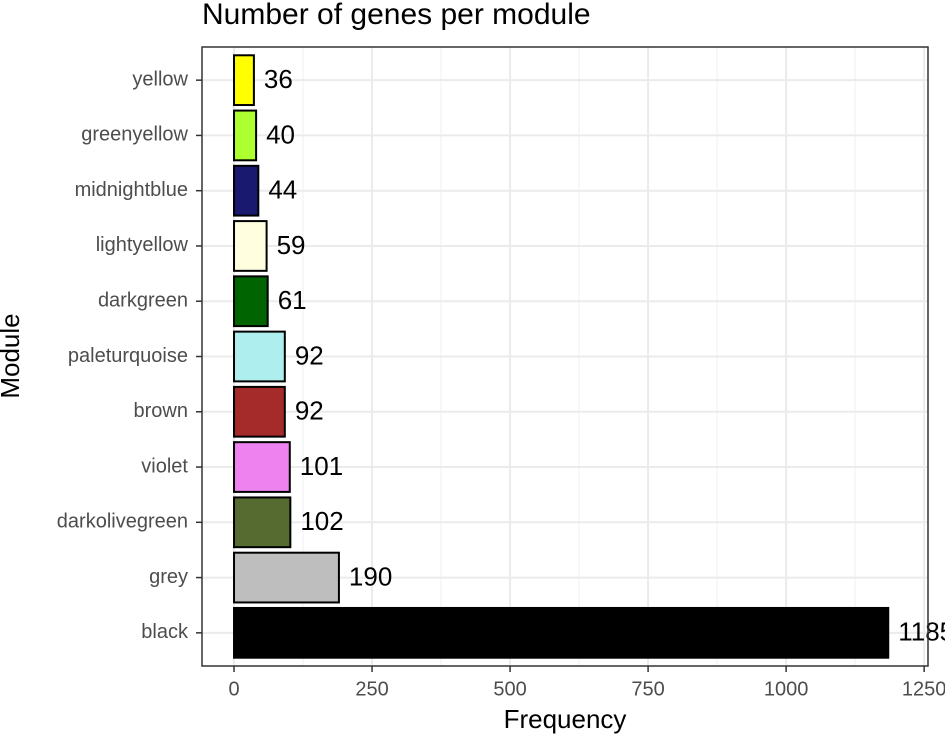 This screenshot has height=738, width=945. What do you see at coordinates (292, 300) in the screenshot?
I see `value-label: 61` at bounding box center [292, 300].